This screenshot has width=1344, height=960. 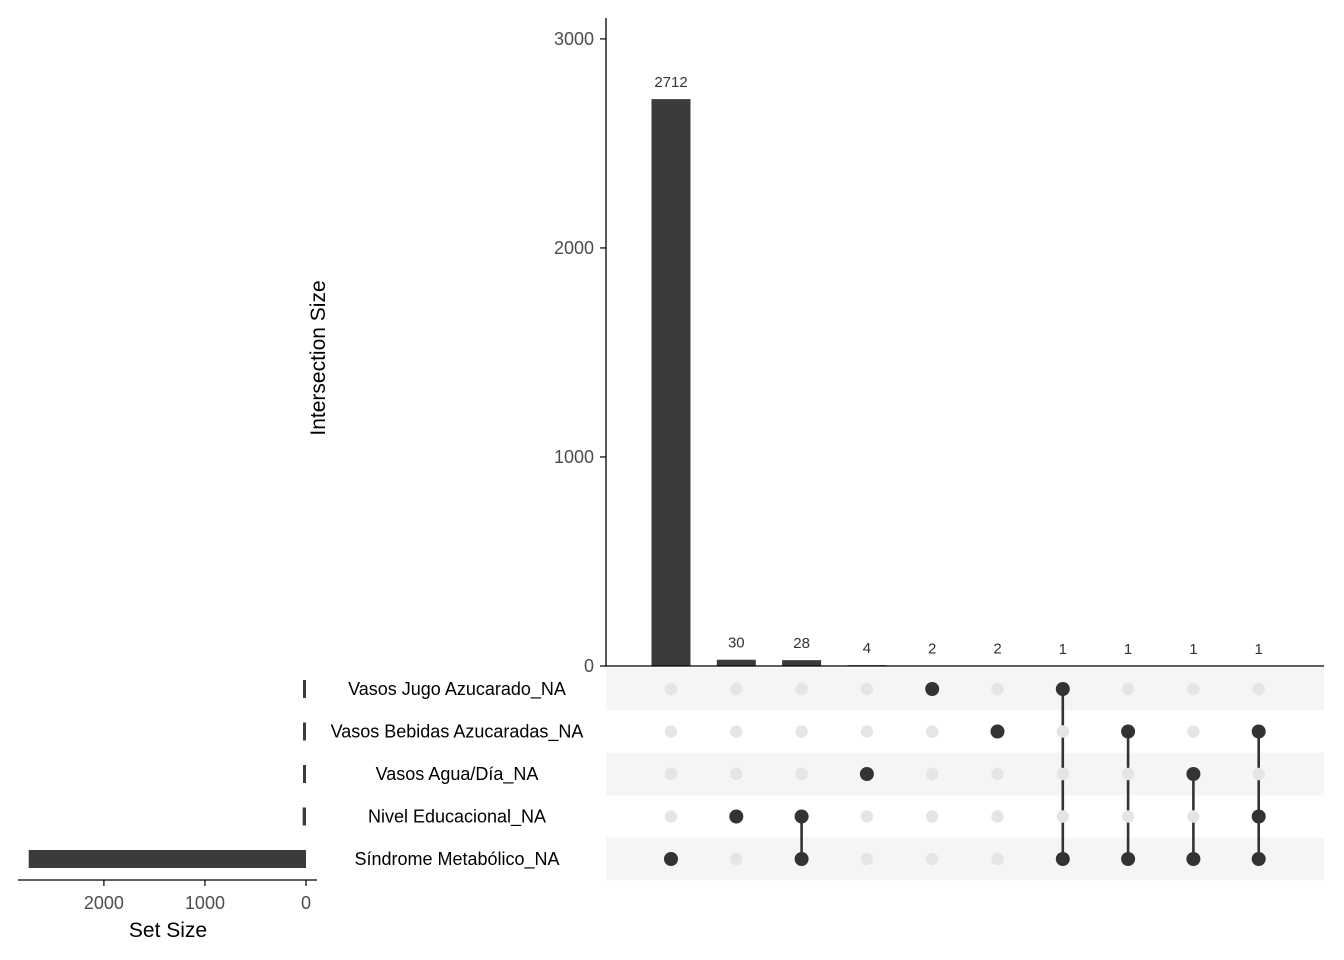 I want to click on set-size-x-axis-title: Set Size, so click(x=168, y=930).